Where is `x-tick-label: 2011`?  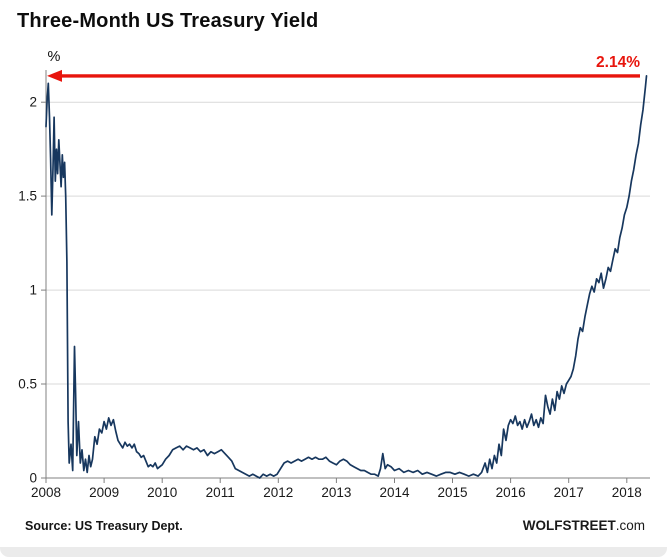 x-tick-label: 2011 is located at coordinates (220, 492).